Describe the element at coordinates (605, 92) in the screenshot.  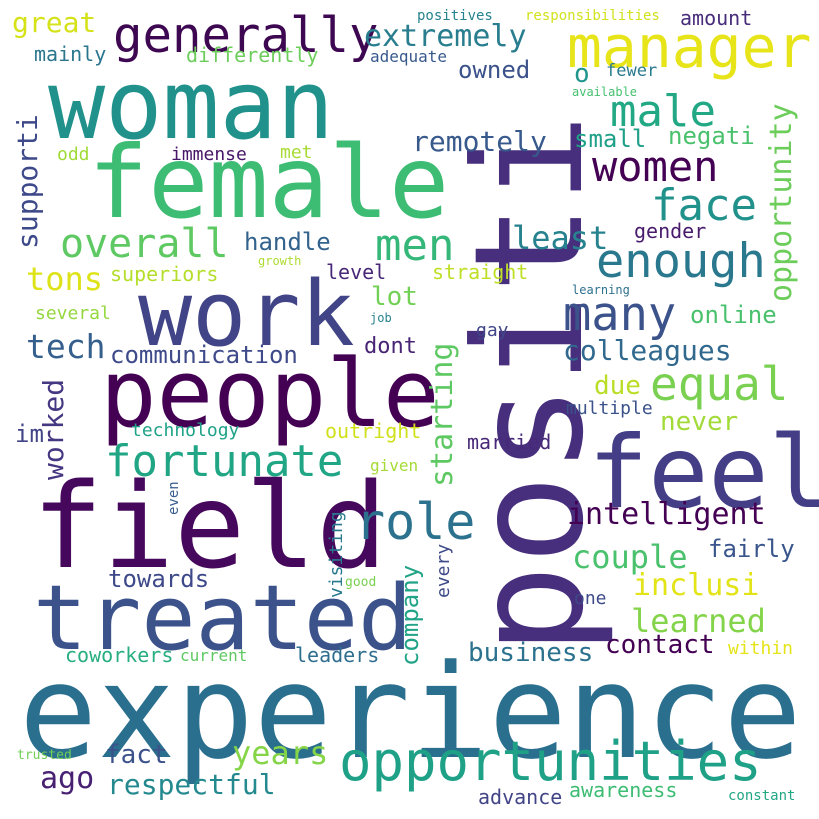
I see `word-available: available` at that location.